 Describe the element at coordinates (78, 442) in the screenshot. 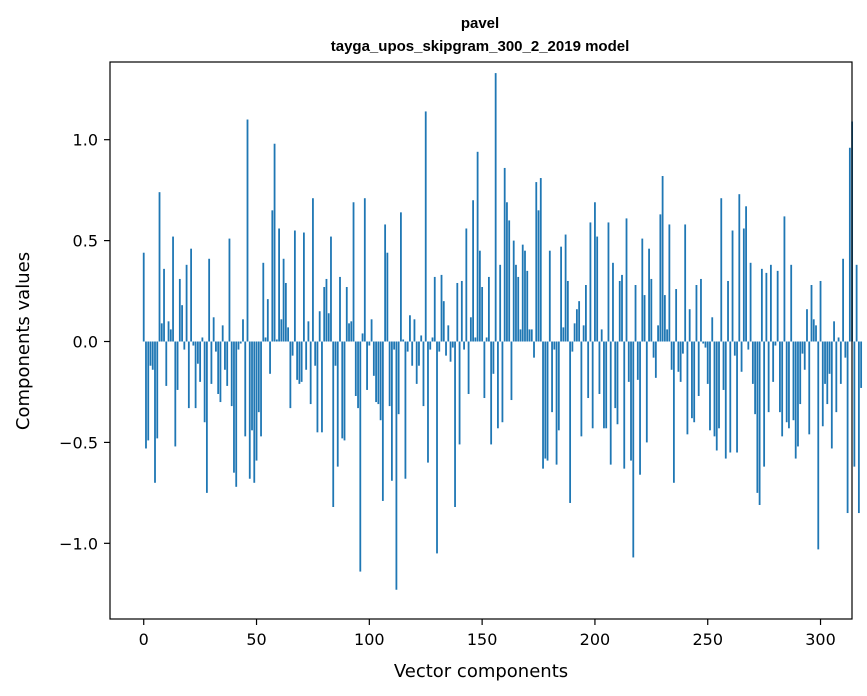

I see `y-tick-label-1: −0.5` at that location.